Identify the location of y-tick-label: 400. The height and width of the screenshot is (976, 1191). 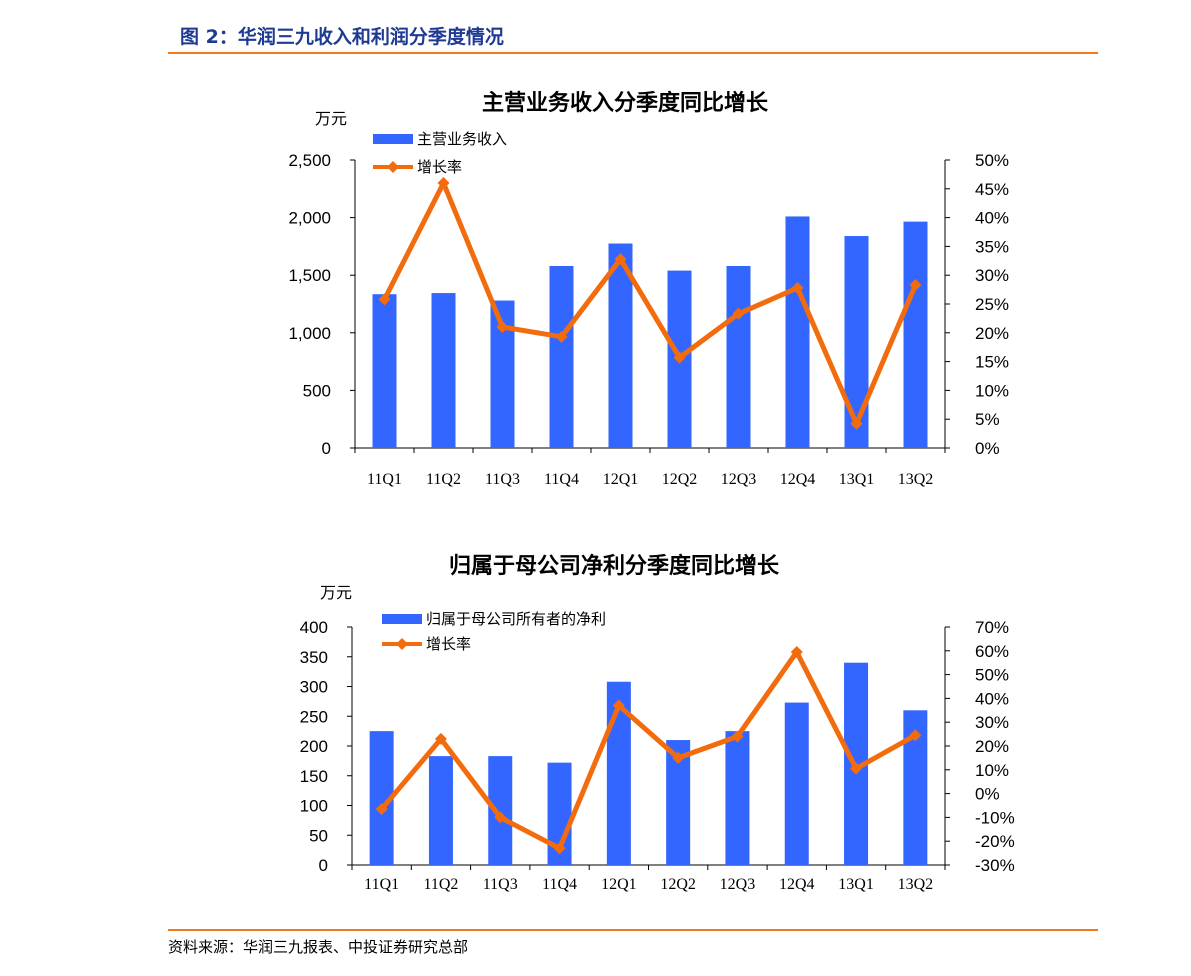
(314, 627).